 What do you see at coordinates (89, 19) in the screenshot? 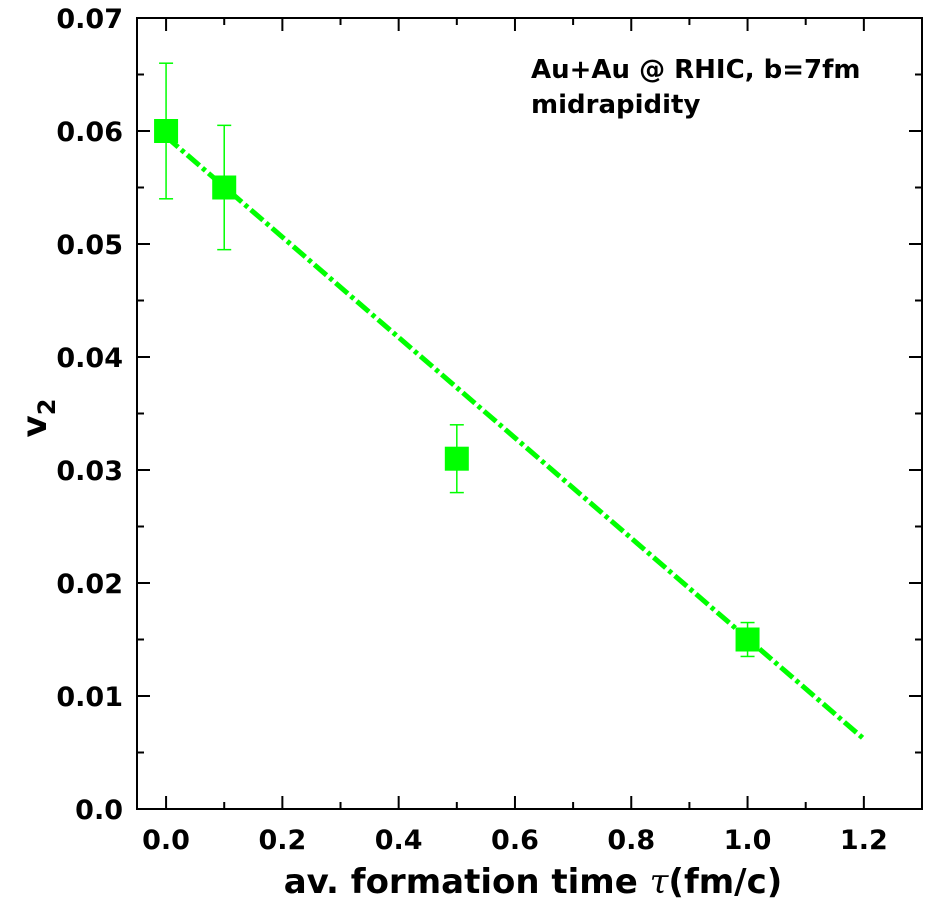
I see `y-tick-label: 0.07` at bounding box center [89, 19].